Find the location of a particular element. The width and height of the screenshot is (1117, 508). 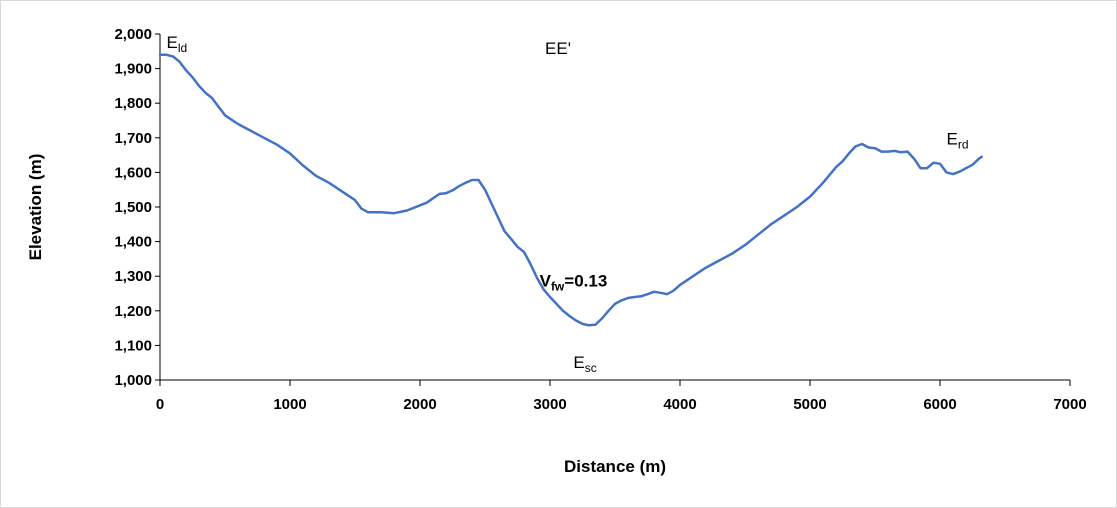

y-tick-label: 1,400 is located at coordinates (133, 242).